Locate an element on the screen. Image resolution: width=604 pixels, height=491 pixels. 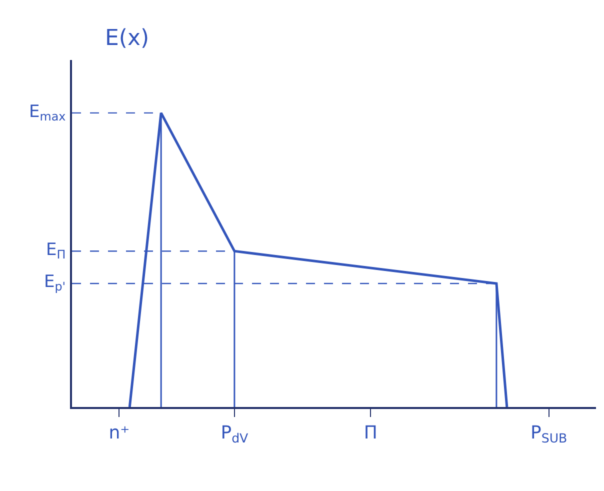
x-tick-label: Π is located at coordinates (371, 433).